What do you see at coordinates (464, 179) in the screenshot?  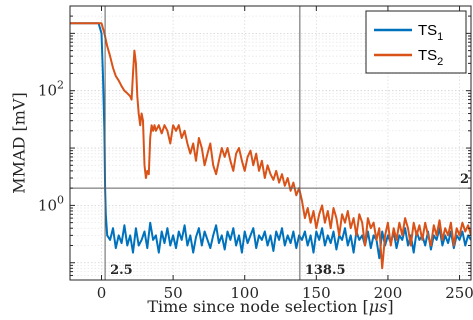 I see `horizontal-marker-label: 2` at bounding box center [464, 179].